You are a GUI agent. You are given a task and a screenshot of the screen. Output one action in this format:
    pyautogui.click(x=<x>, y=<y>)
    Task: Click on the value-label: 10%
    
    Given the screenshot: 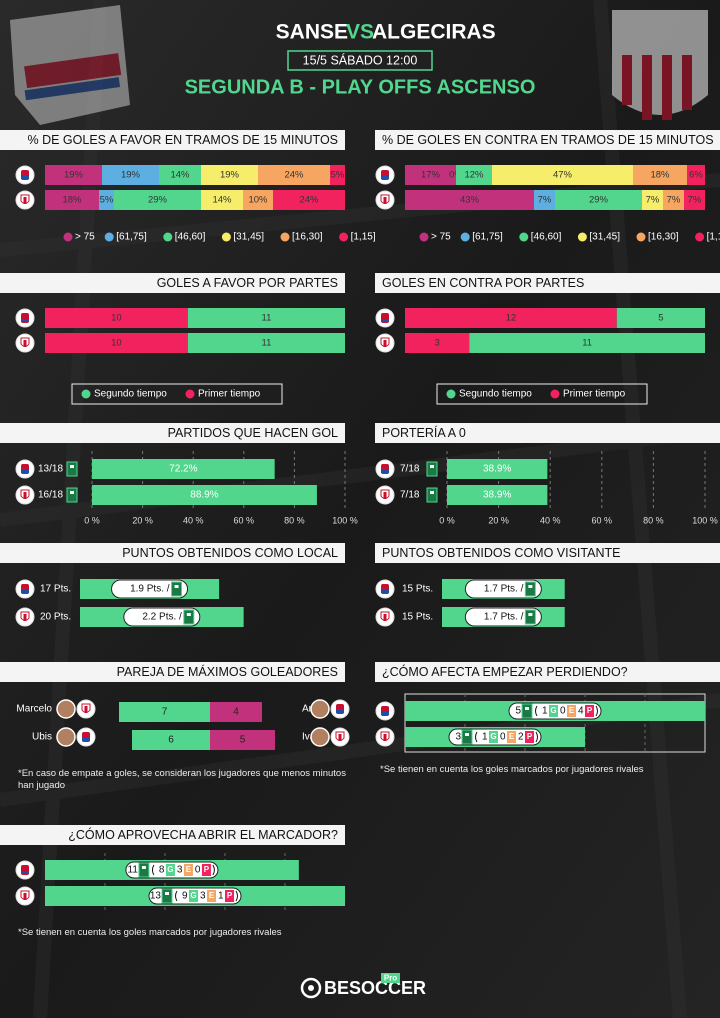 What is the action you would take?
    pyautogui.click(x=258, y=200)
    